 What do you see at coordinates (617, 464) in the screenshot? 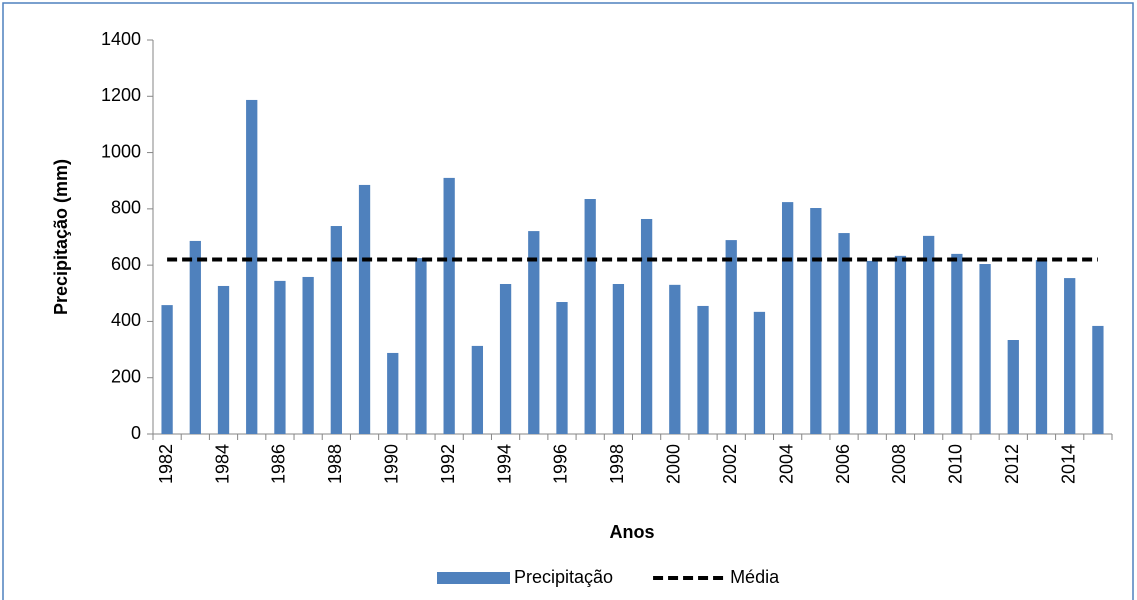
I see `x-tick-label: 1998` at bounding box center [617, 464].